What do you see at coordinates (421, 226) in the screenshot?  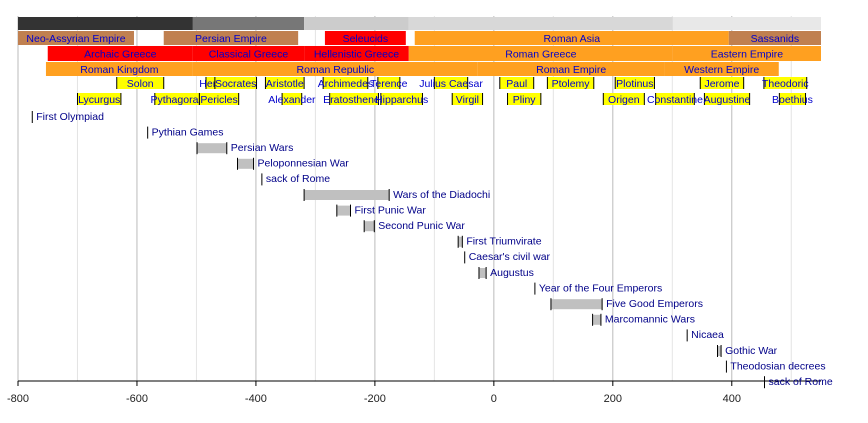 I see `event-label: Second Punic War` at bounding box center [421, 226].